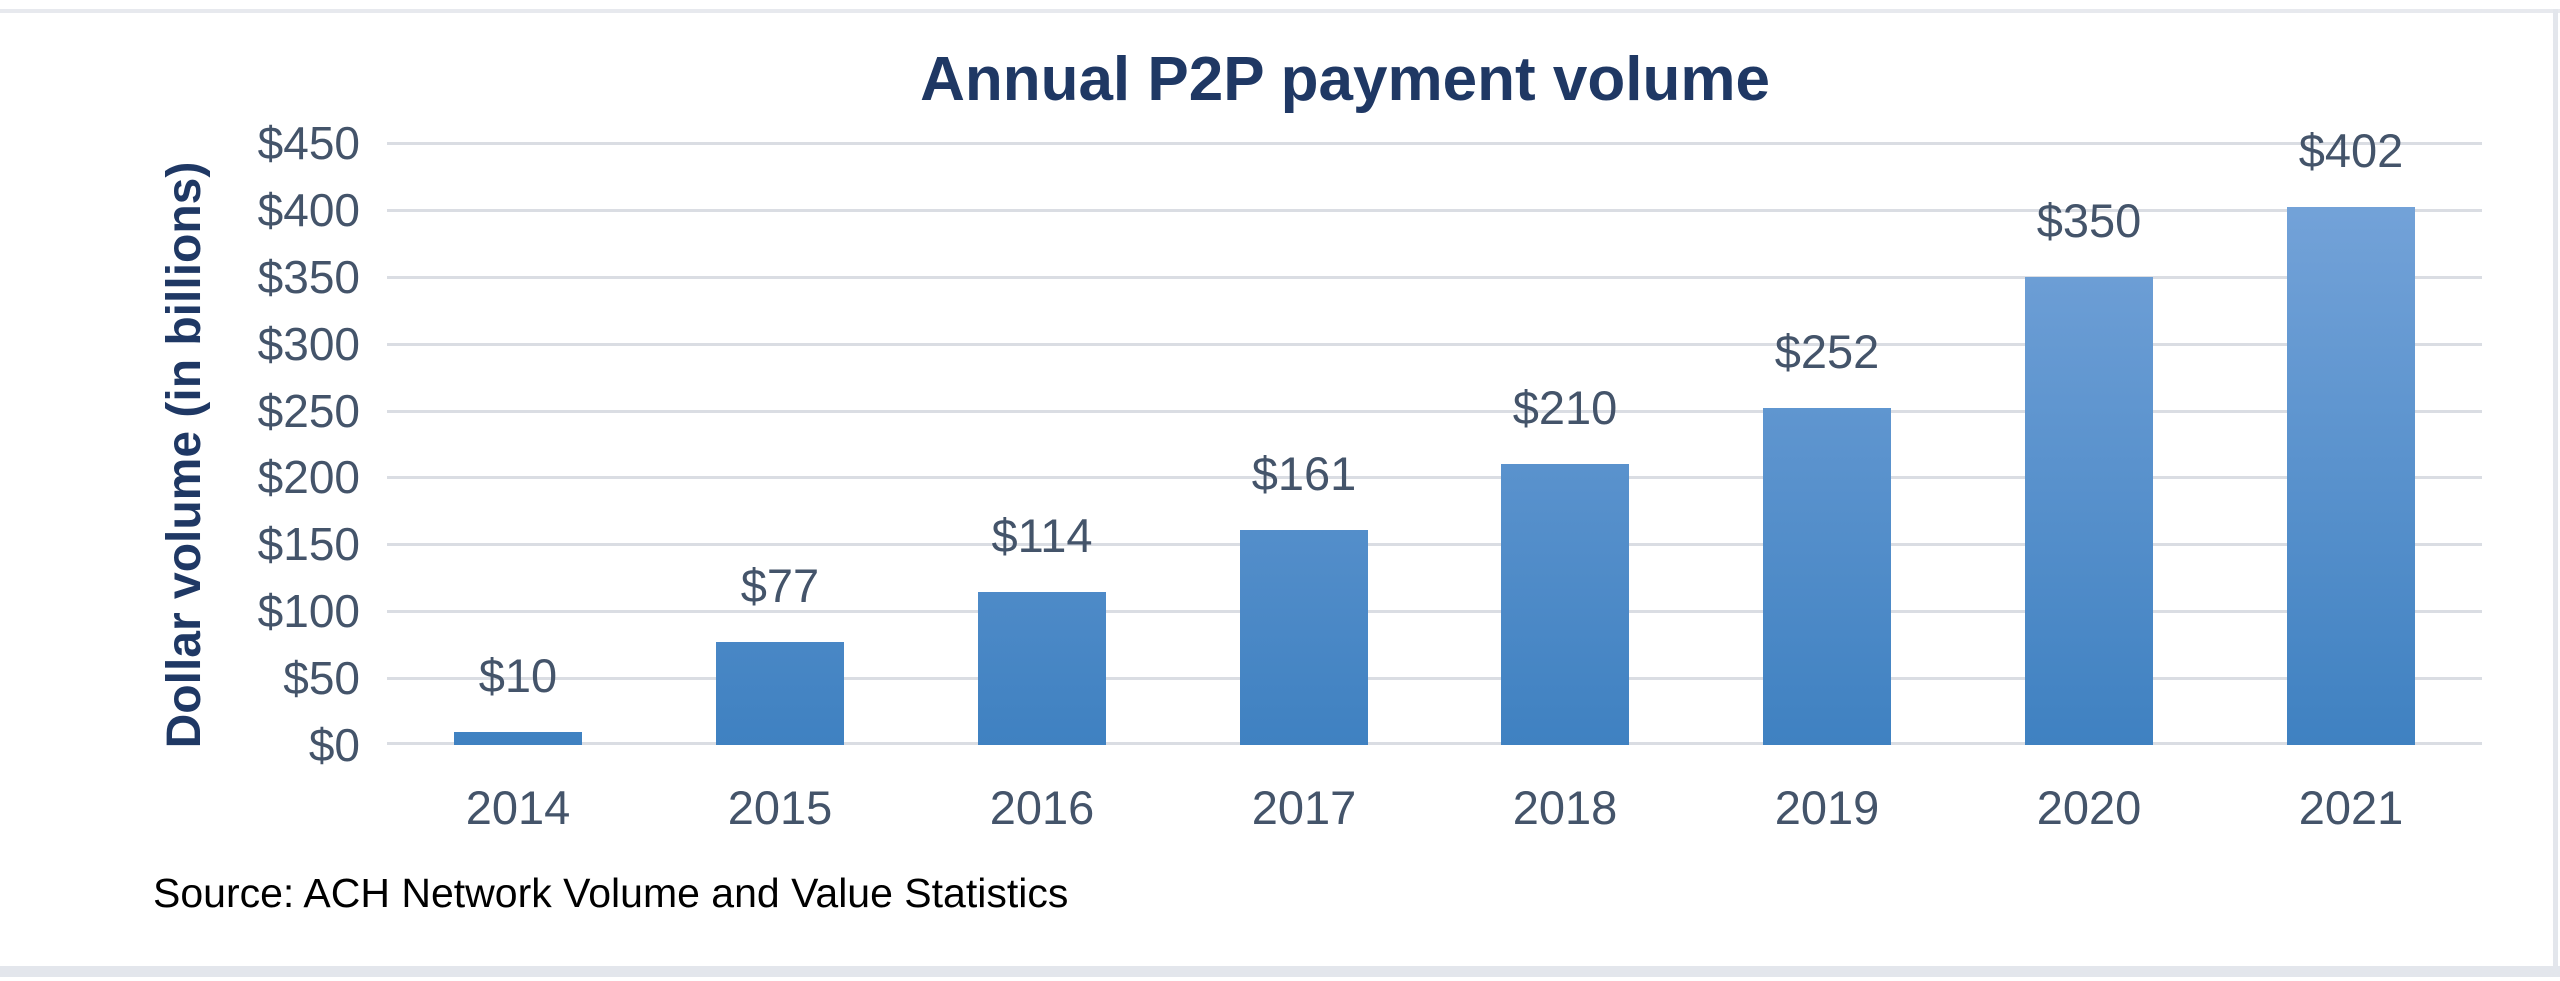  I want to click on bar-value-label: $402, so click(2351, 150).